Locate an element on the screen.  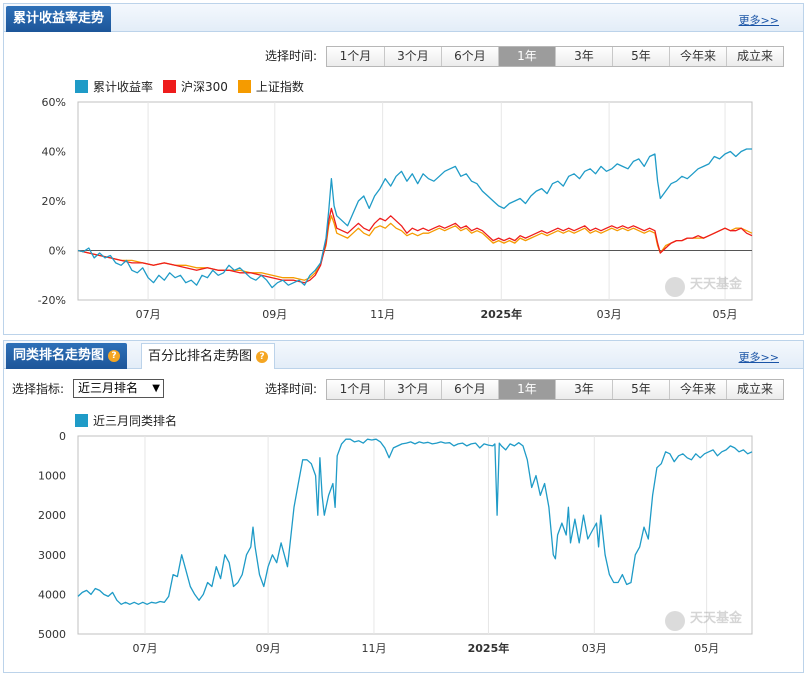
chart-legend: 近三月同类排名 is located at coordinates (131, 420).